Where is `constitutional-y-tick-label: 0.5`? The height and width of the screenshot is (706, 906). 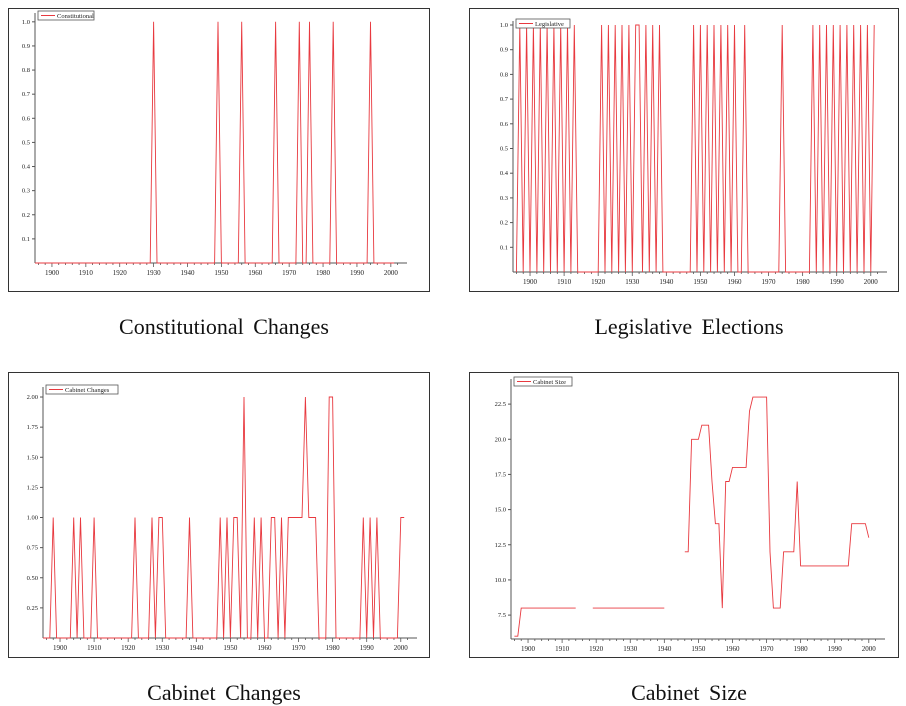
constitutional-y-tick-label: 0.5 is located at coordinates (26, 142).